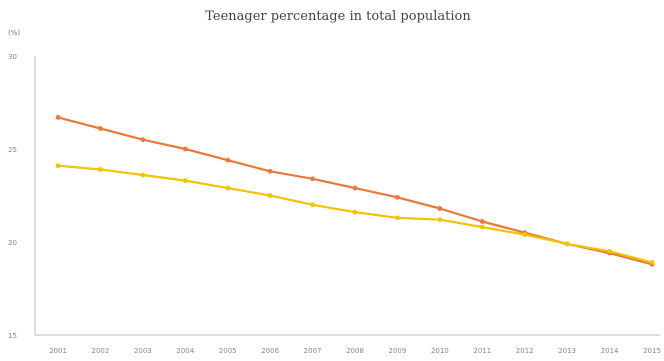 Image resolution: width=664 pixels, height=361 pixels. Describe the element at coordinates (12, 336) in the screenshot. I see `y-tick-label: 15` at that location.